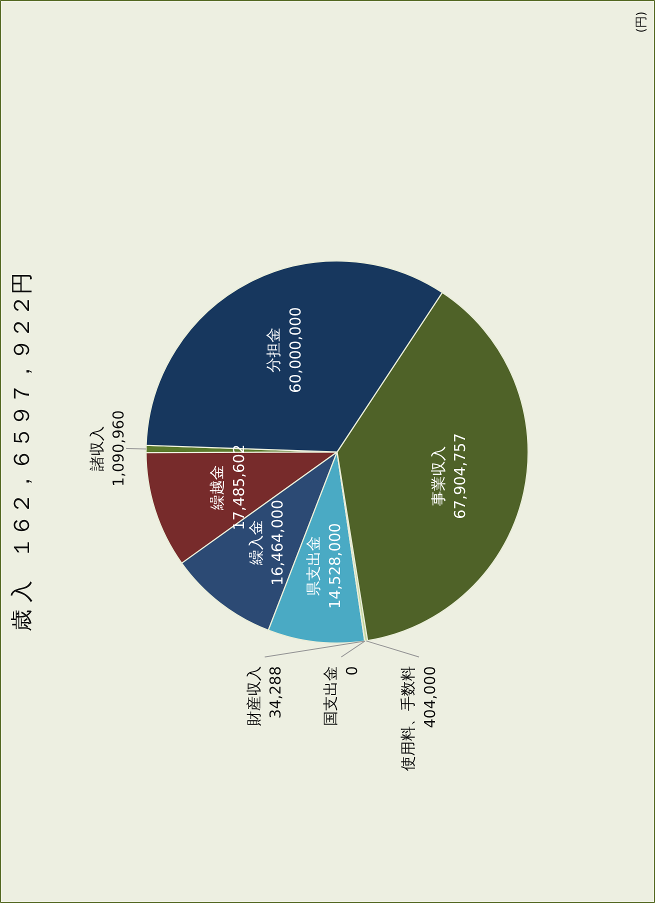 Image resolution: width=655 pixels, height=903 pixels. Describe the element at coordinates (217, 487) in the screenshot. I see `slice-label: 繰越金` at that location.